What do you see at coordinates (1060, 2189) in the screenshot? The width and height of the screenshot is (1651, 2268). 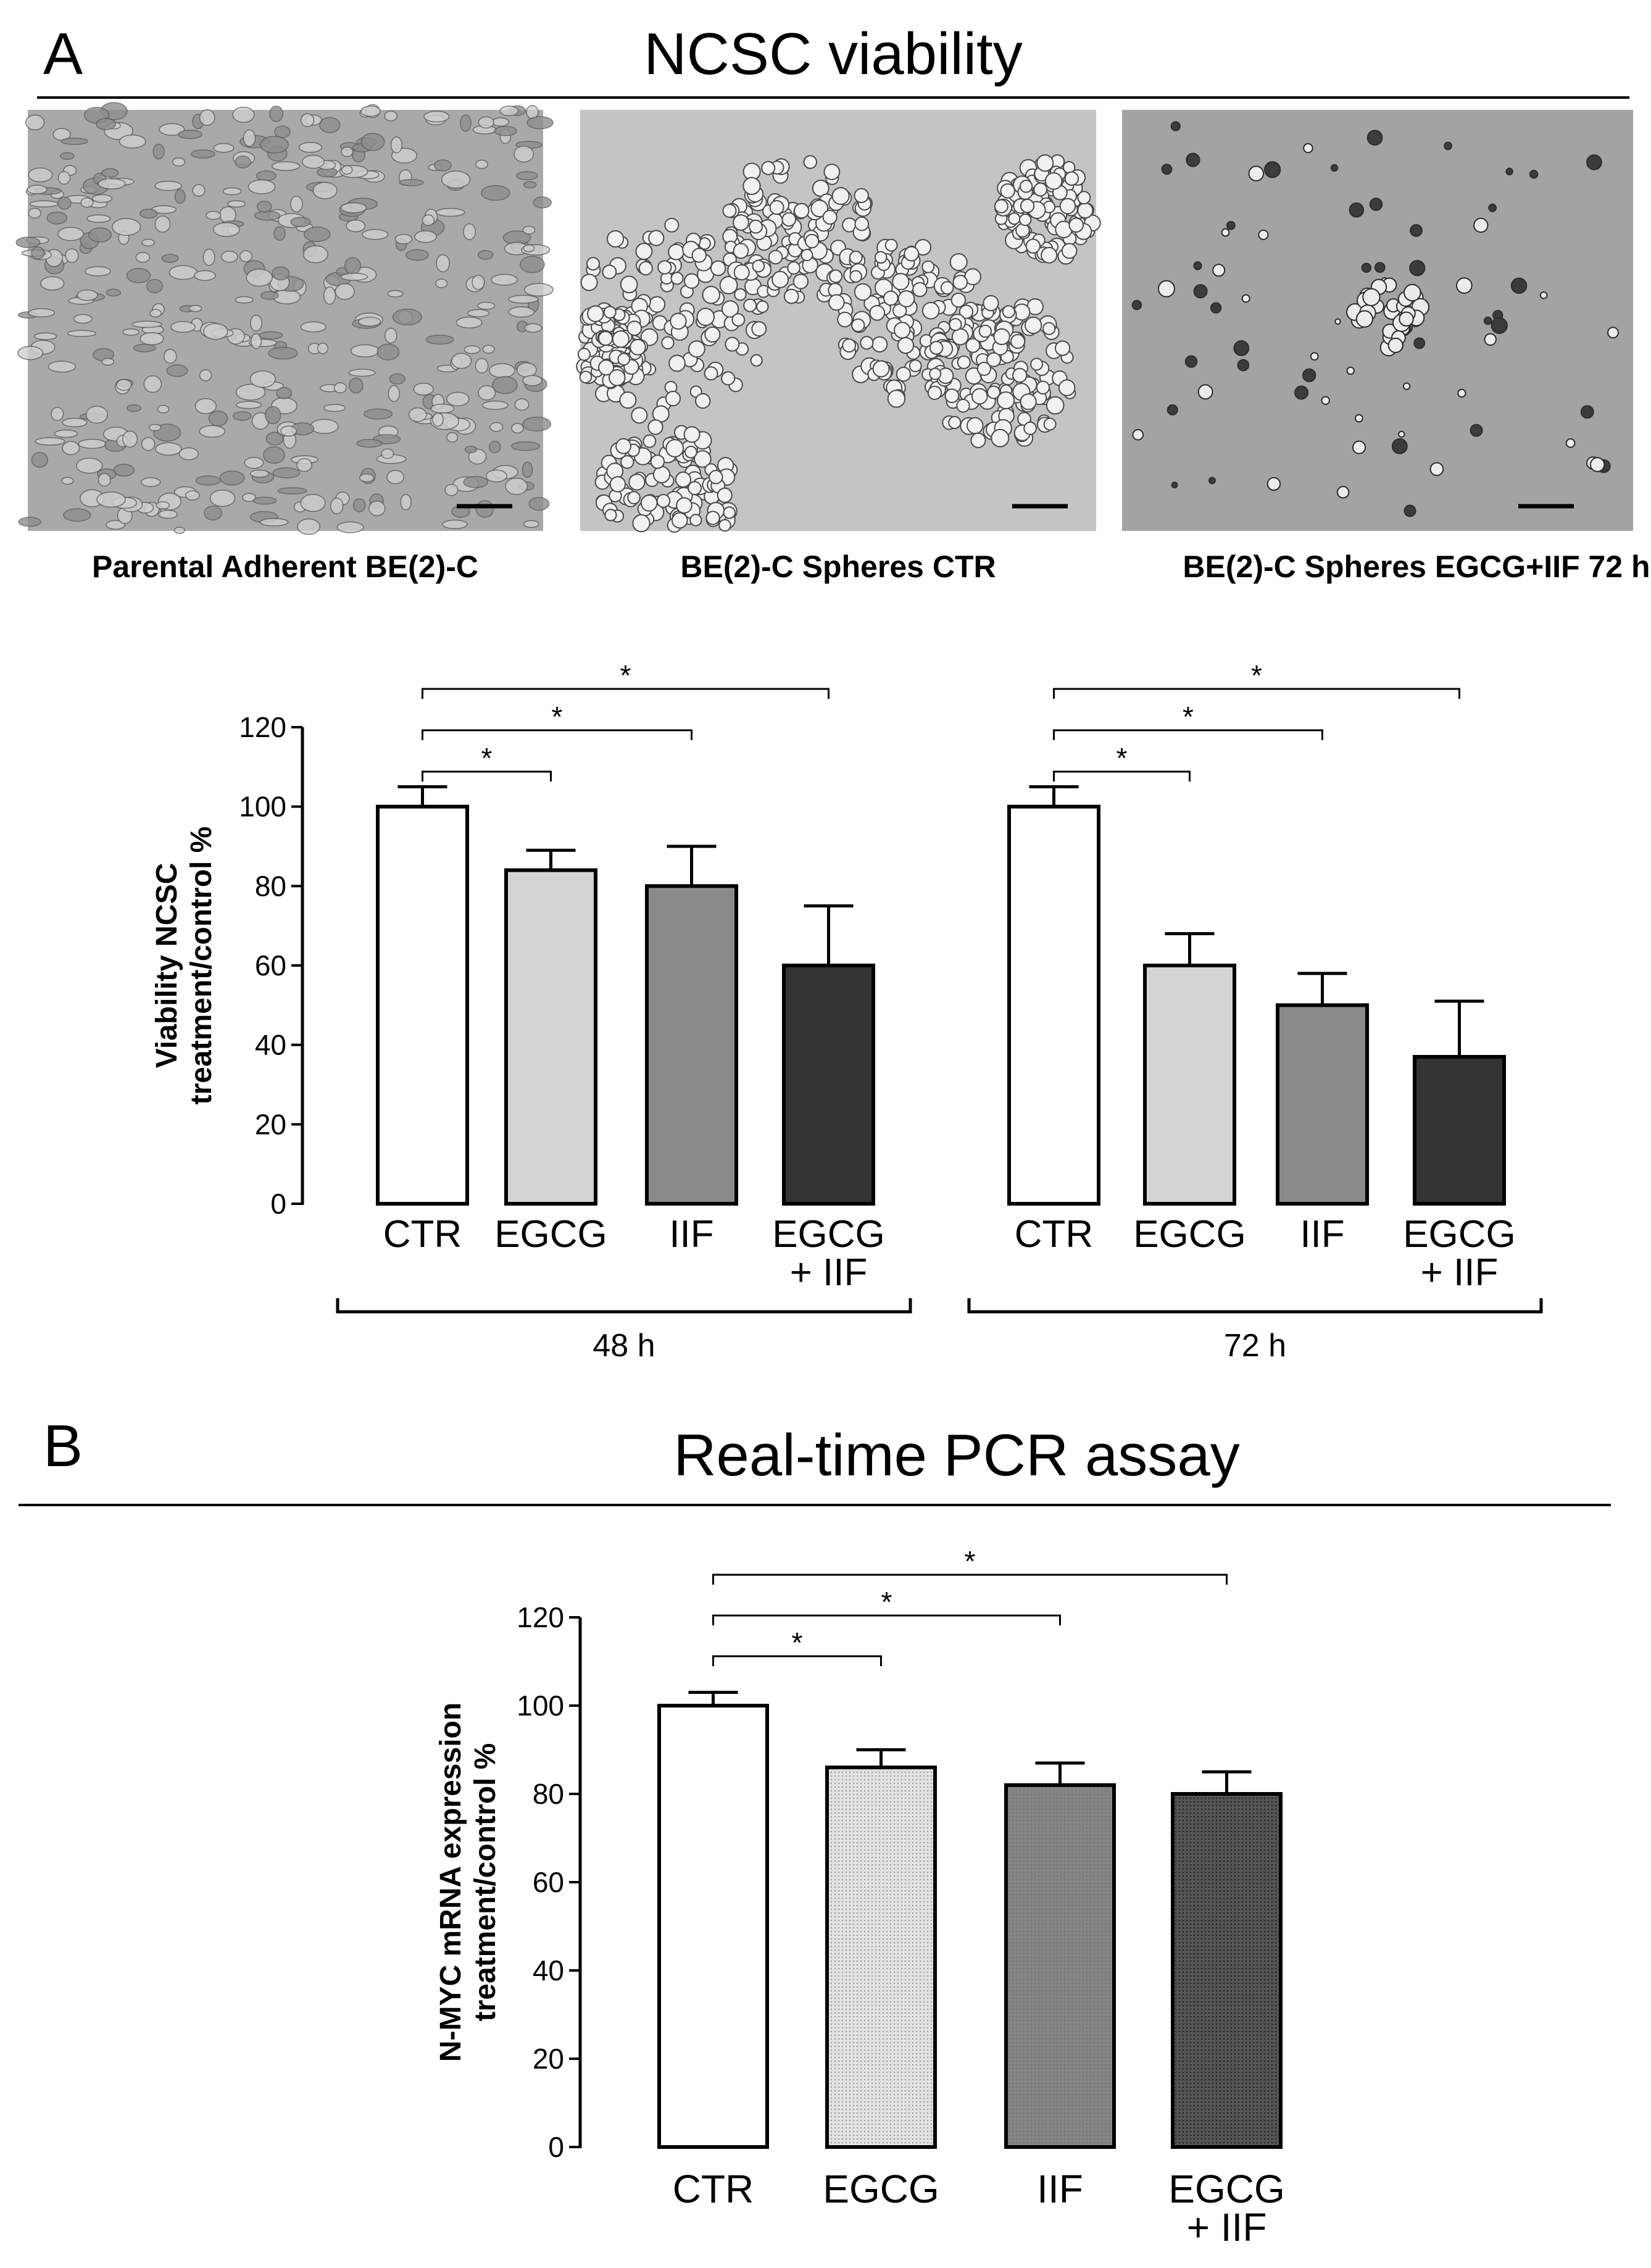 I see `category-label: IIF` at bounding box center [1060, 2189].